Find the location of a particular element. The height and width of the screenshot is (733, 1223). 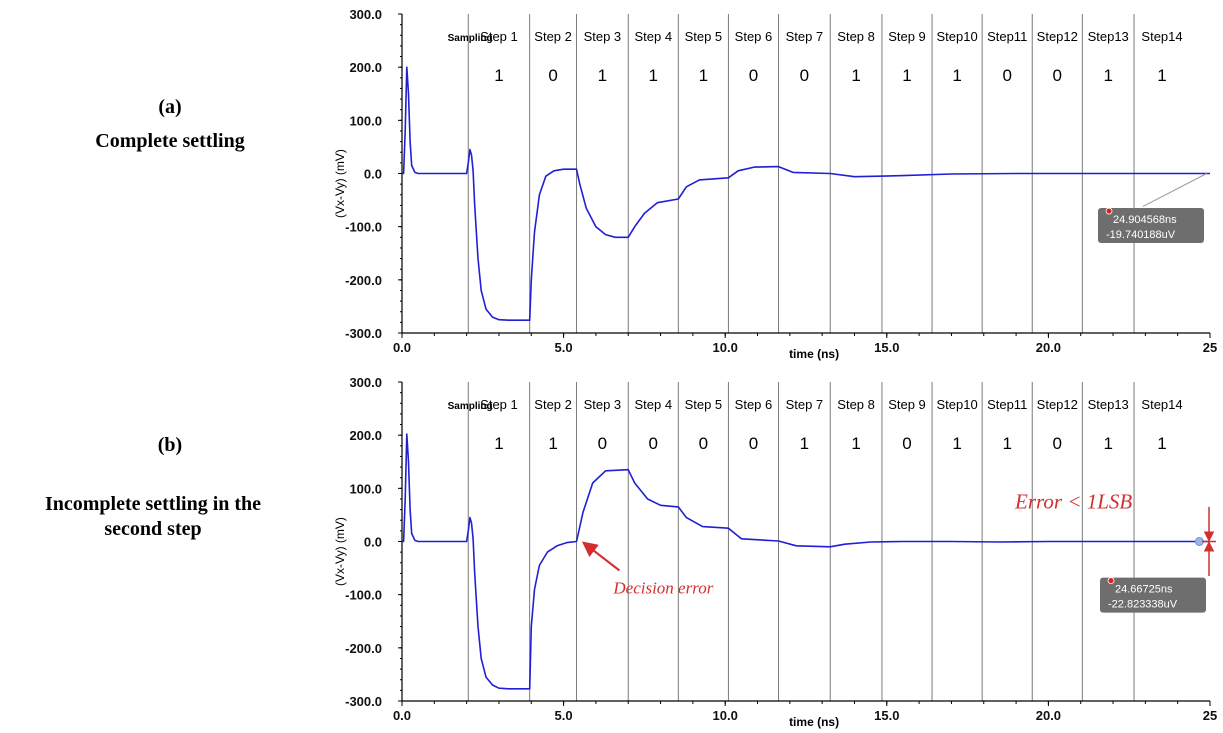

error-lsb-label: Error < 1LSB is located at coordinates (1073, 502).